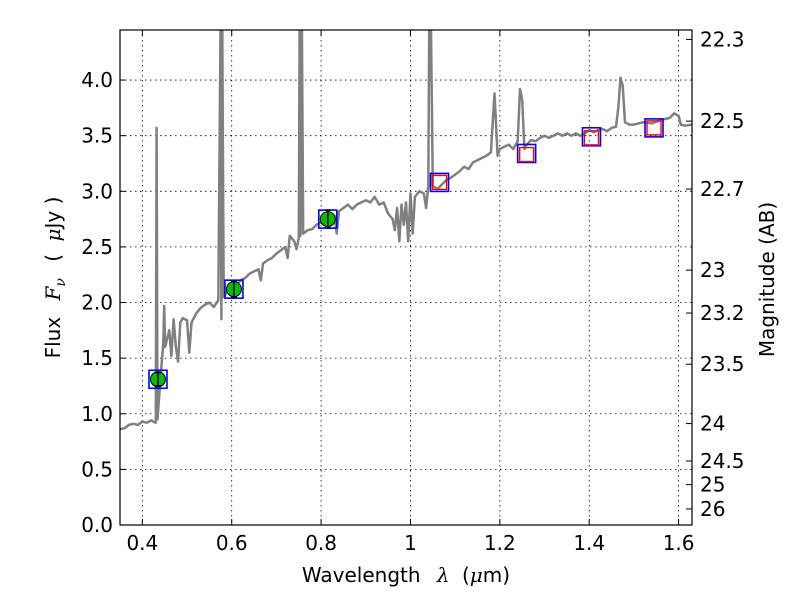 This screenshot has height=600, width=800. What do you see at coordinates (712, 485) in the screenshot?
I see `mag-tick-label: 25` at bounding box center [712, 485].